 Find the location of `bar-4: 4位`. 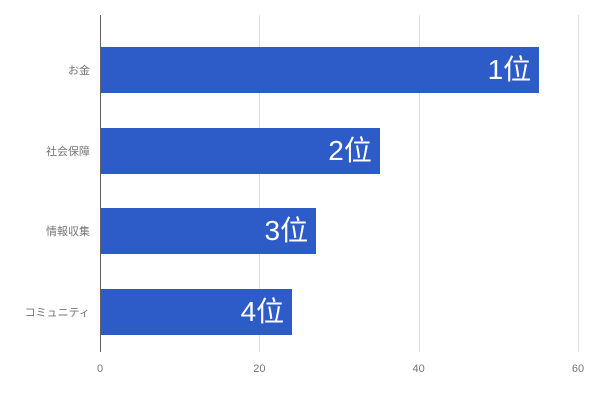

bar-4: 4位 is located at coordinates (197, 311).